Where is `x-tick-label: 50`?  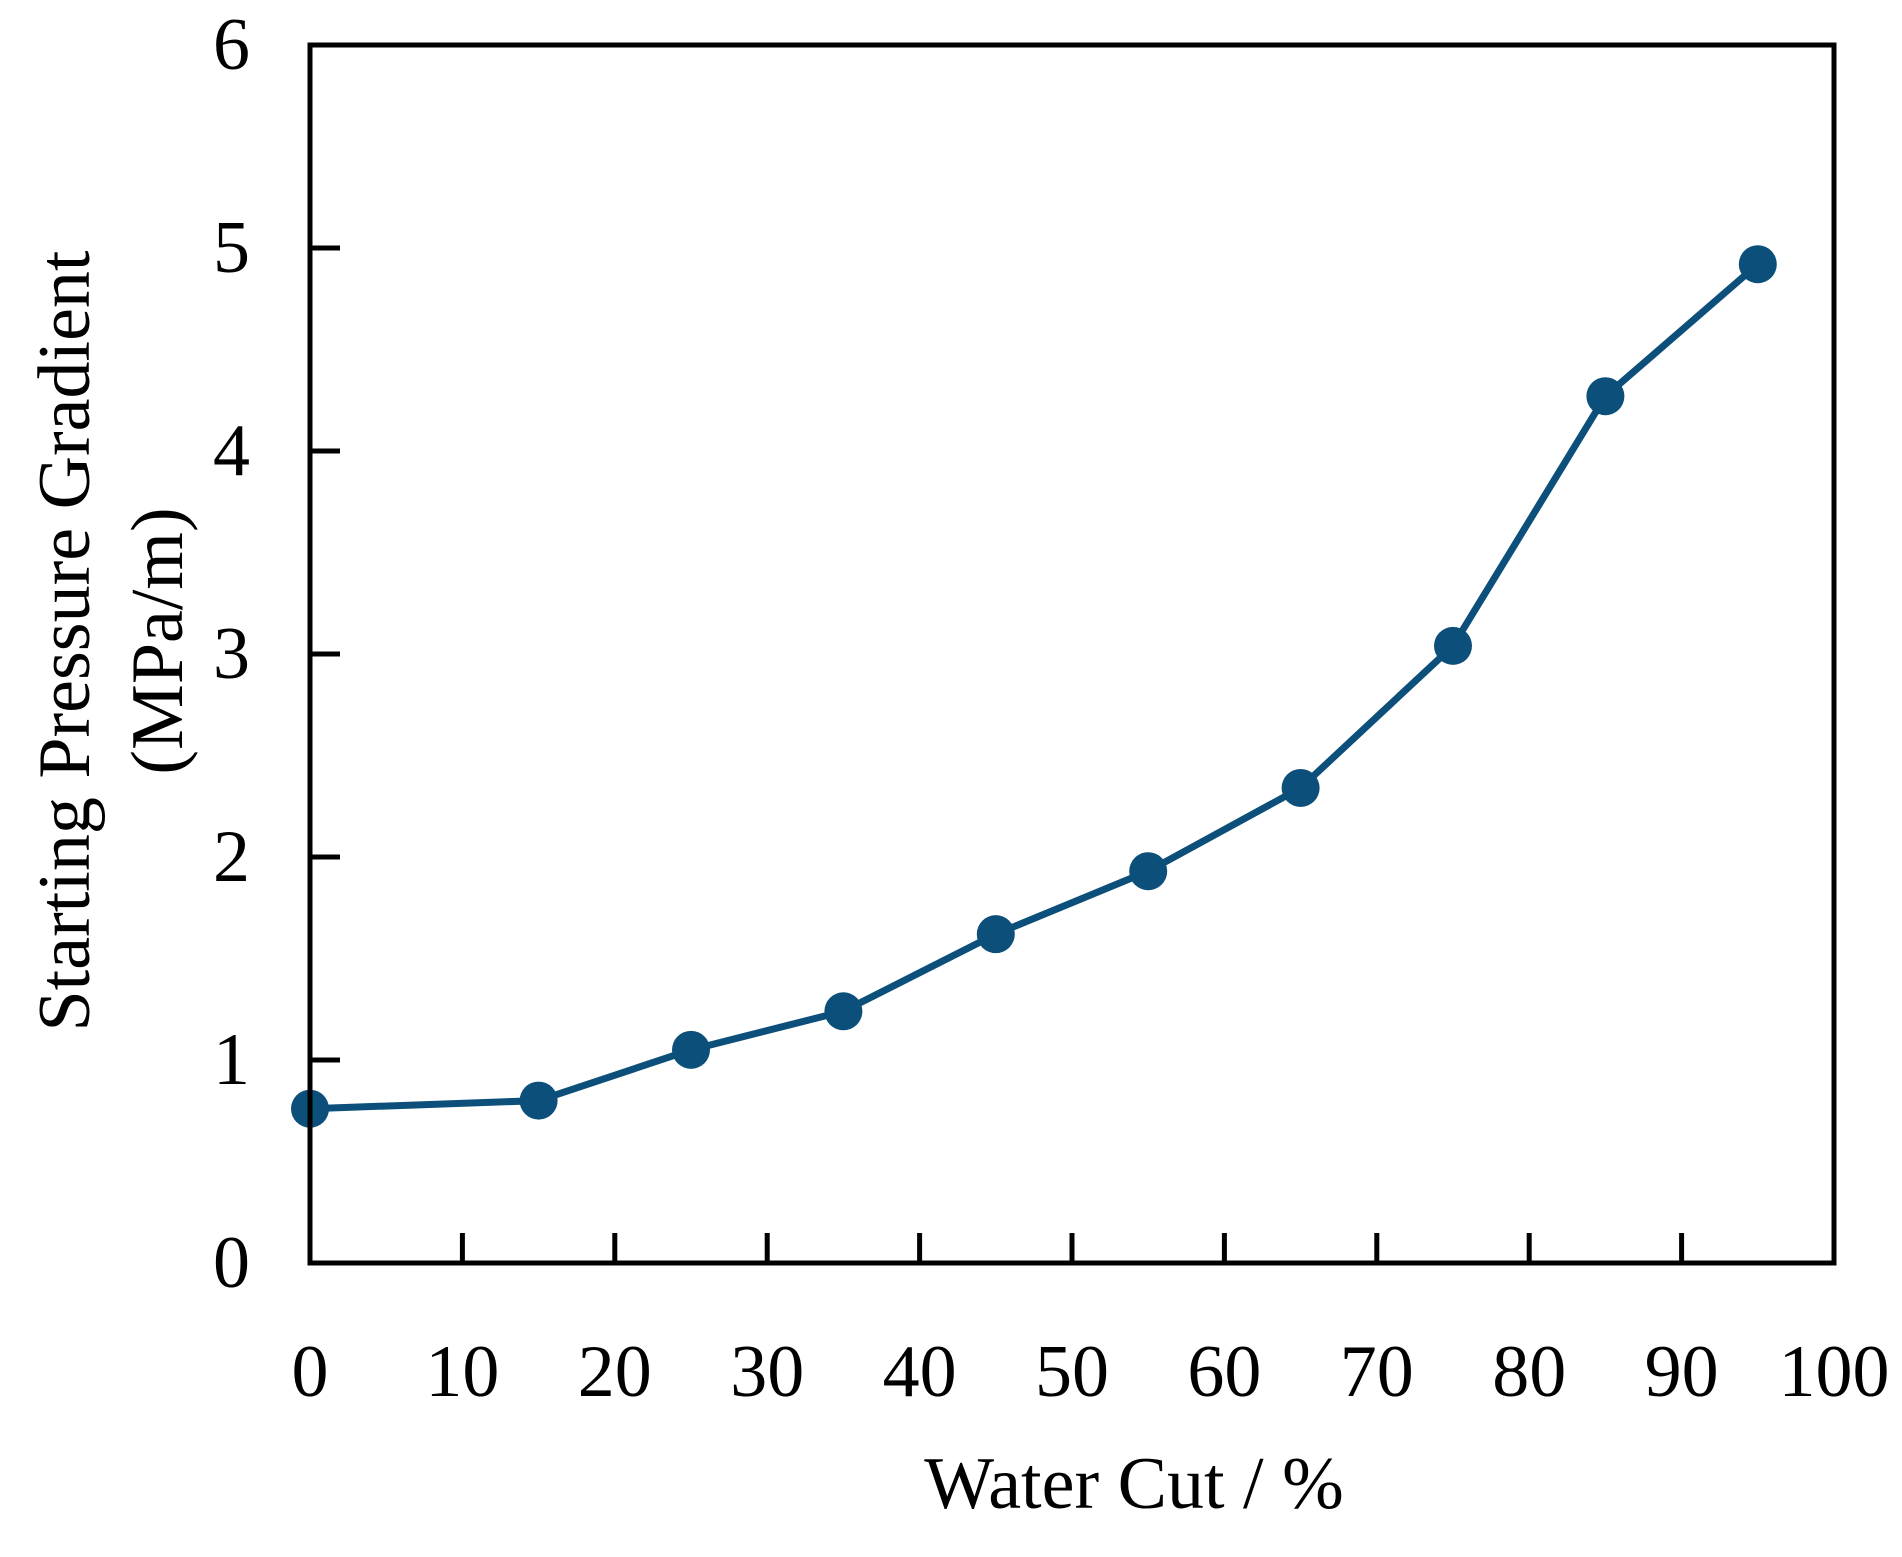
x-tick-label: 50 is located at coordinates (1072, 1372).